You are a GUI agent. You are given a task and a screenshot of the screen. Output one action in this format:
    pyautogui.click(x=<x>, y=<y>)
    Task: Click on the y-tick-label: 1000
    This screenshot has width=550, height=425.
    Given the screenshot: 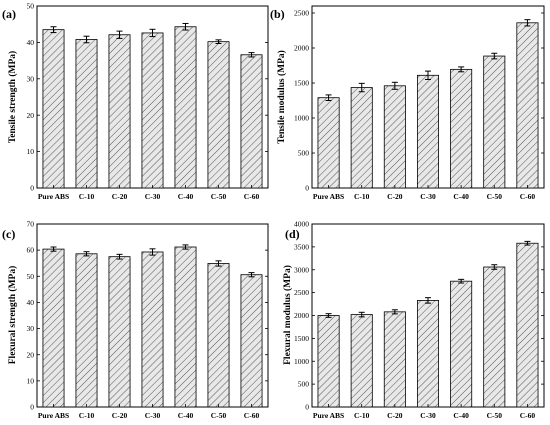 What is the action you would take?
    pyautogui.click(x=301, y=361)
    